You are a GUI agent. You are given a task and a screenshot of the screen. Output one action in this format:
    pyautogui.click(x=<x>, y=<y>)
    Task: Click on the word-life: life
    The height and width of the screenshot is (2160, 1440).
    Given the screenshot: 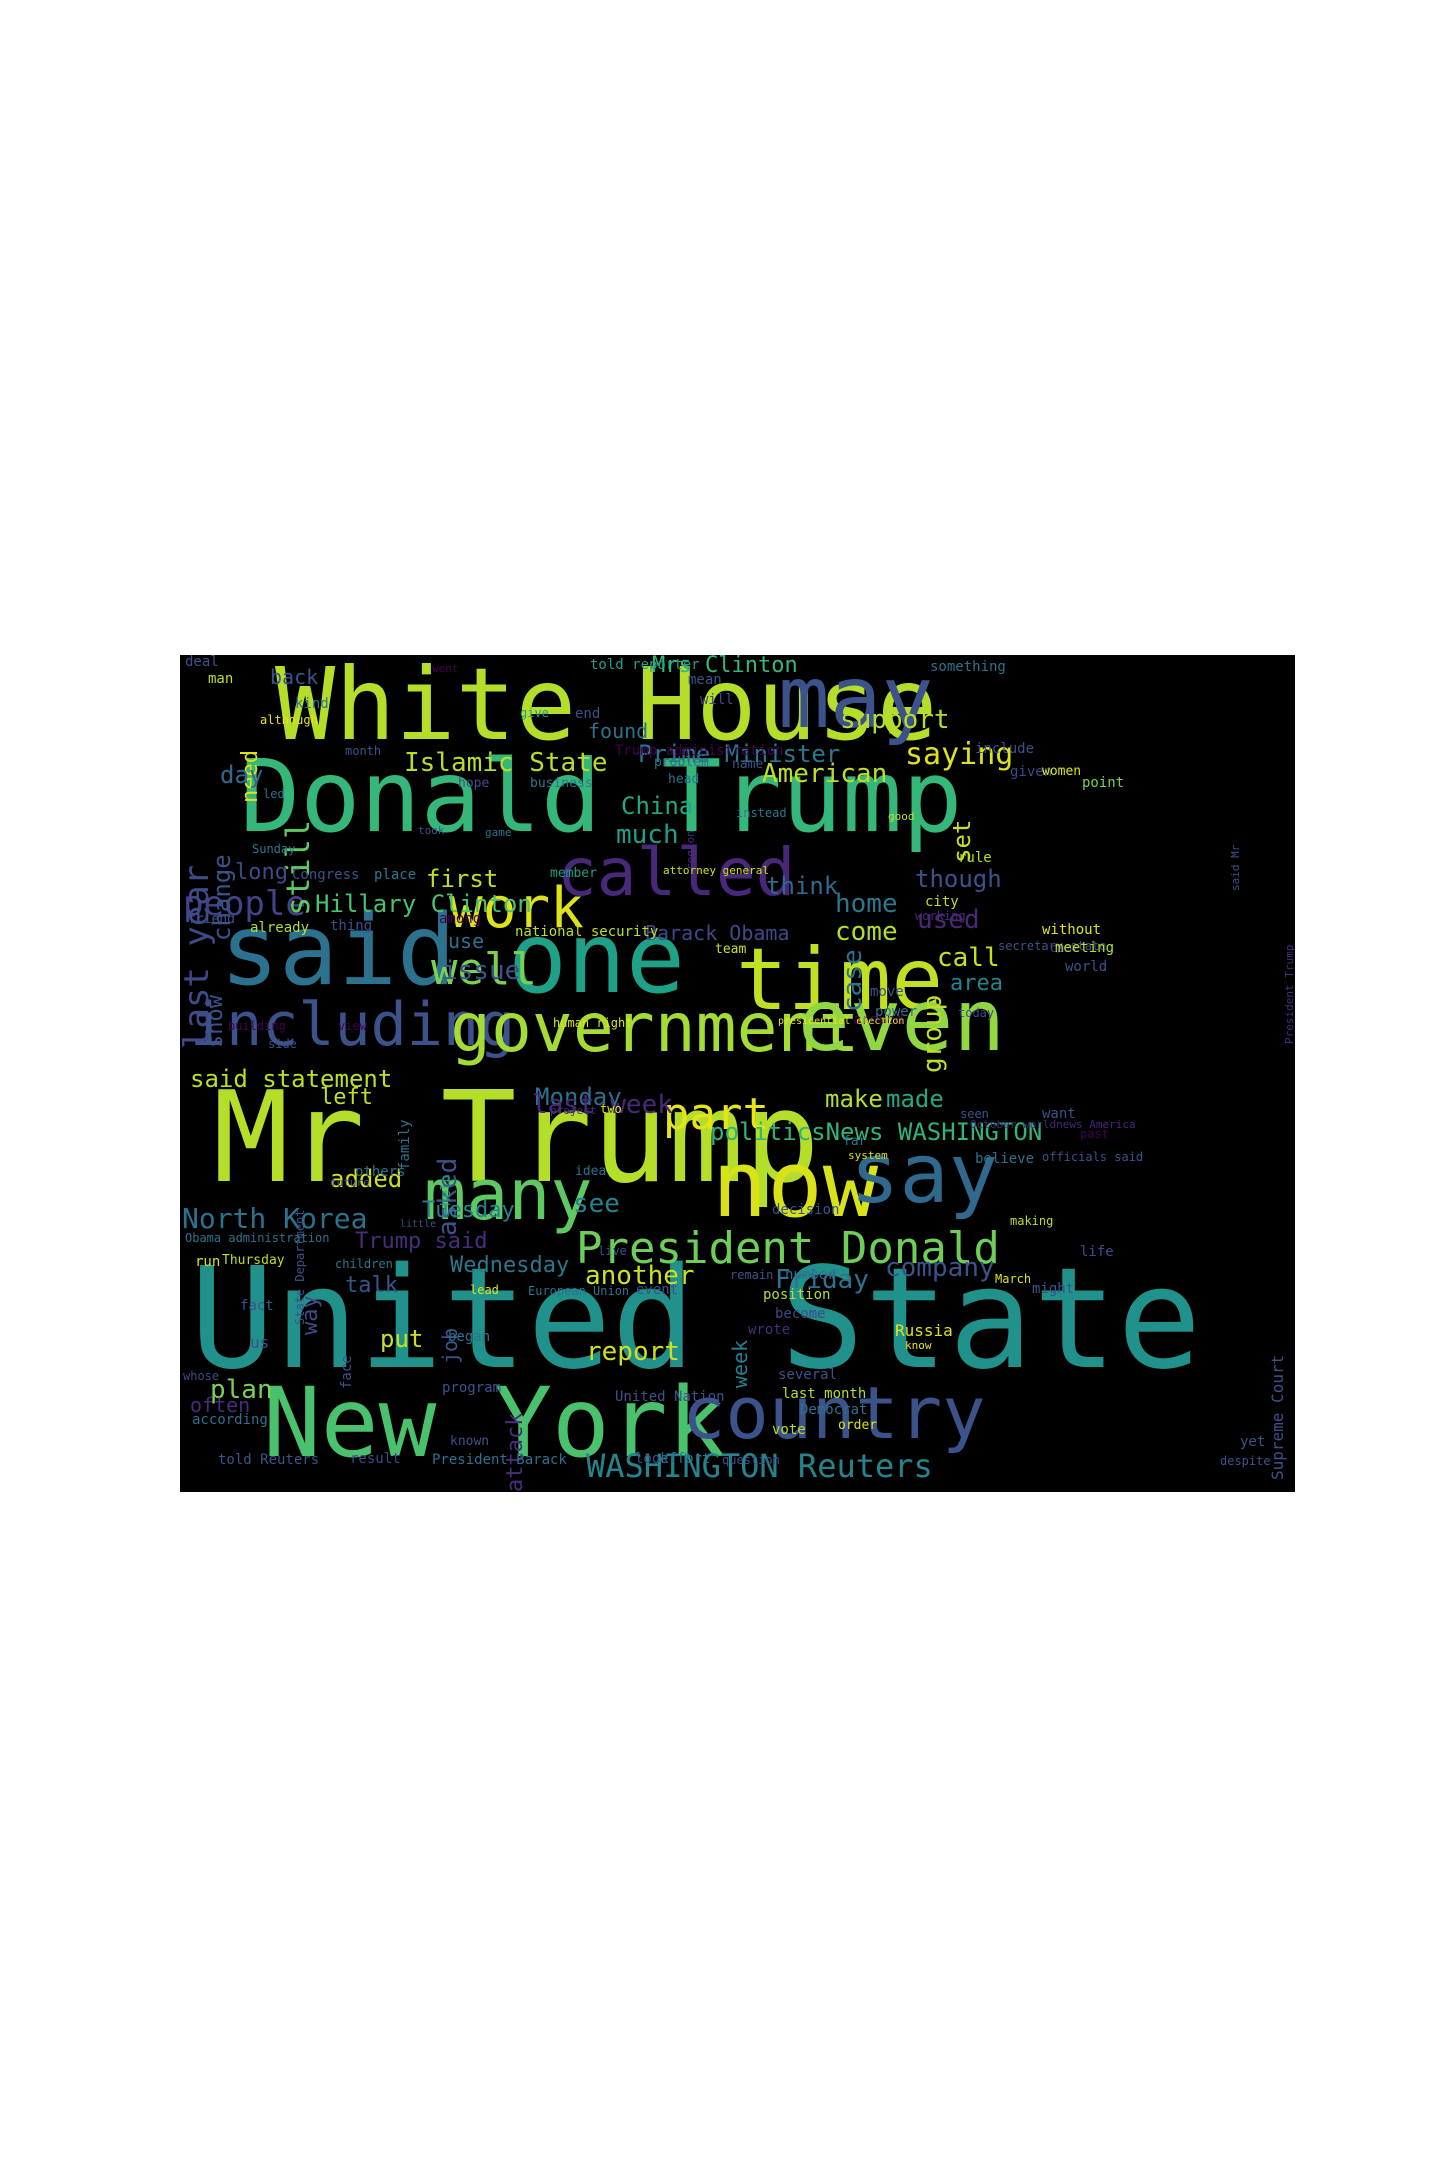 What is the action you would take?
    pyautogui.click(x=1097, y=1252)
    